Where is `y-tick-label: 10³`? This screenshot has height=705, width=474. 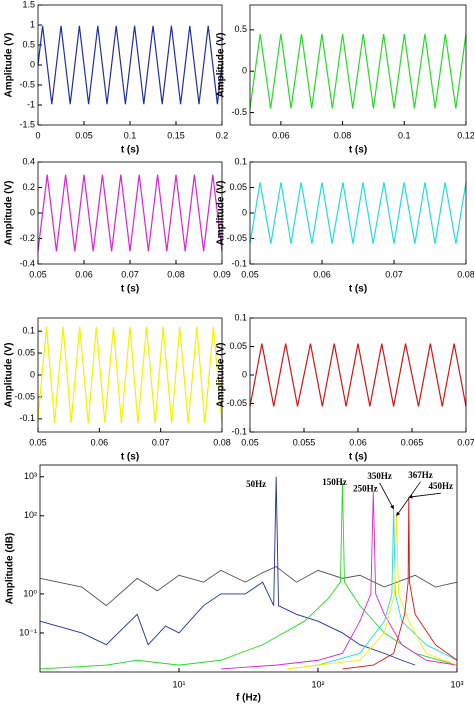
y-tick-label: 10³ is located at coordinates (30, 476).